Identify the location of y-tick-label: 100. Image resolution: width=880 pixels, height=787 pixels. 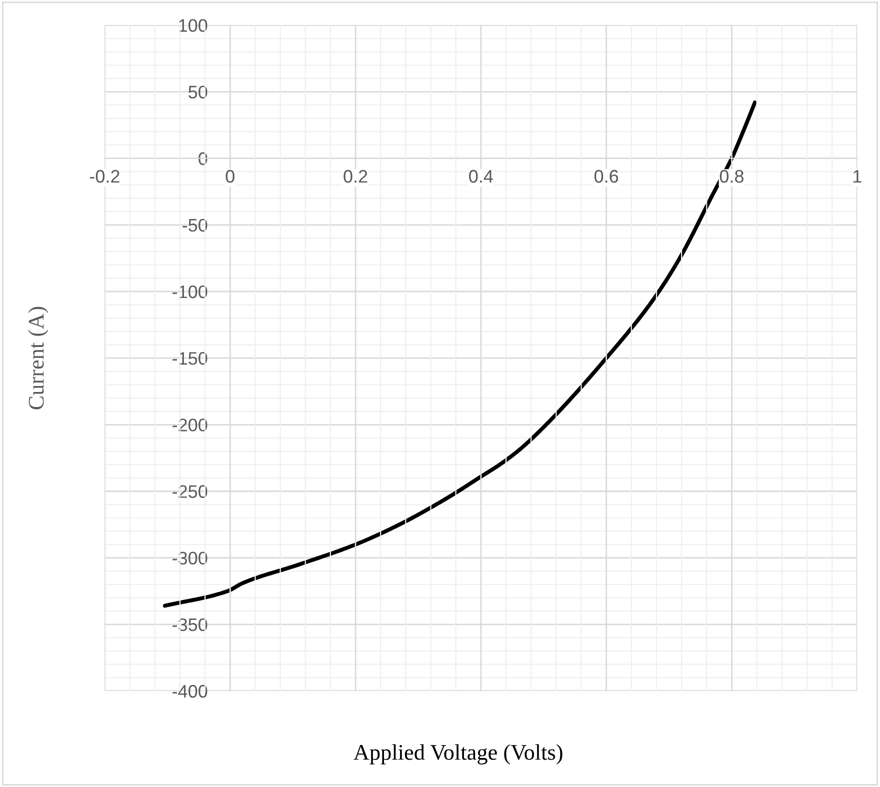
(193, 25).